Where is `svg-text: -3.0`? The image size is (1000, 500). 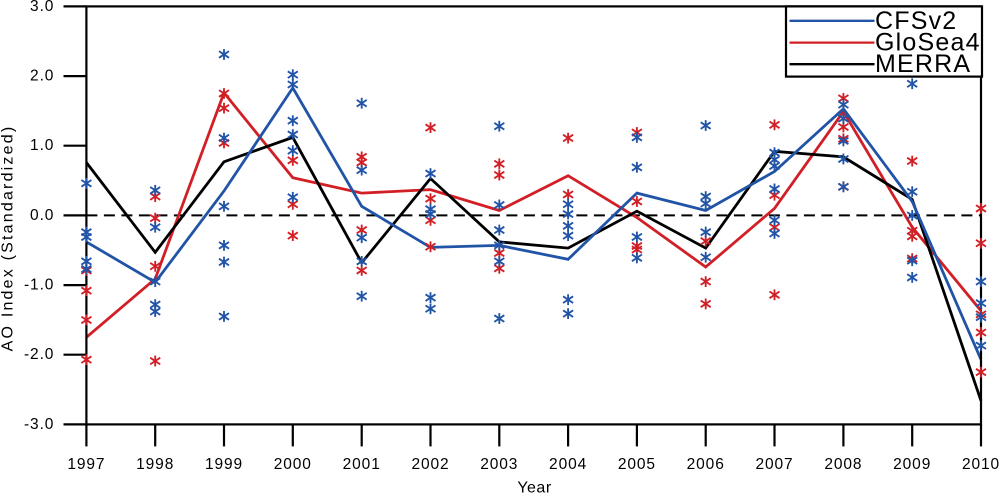 svg-text: -3.0 is located at coordinates (39, 424).